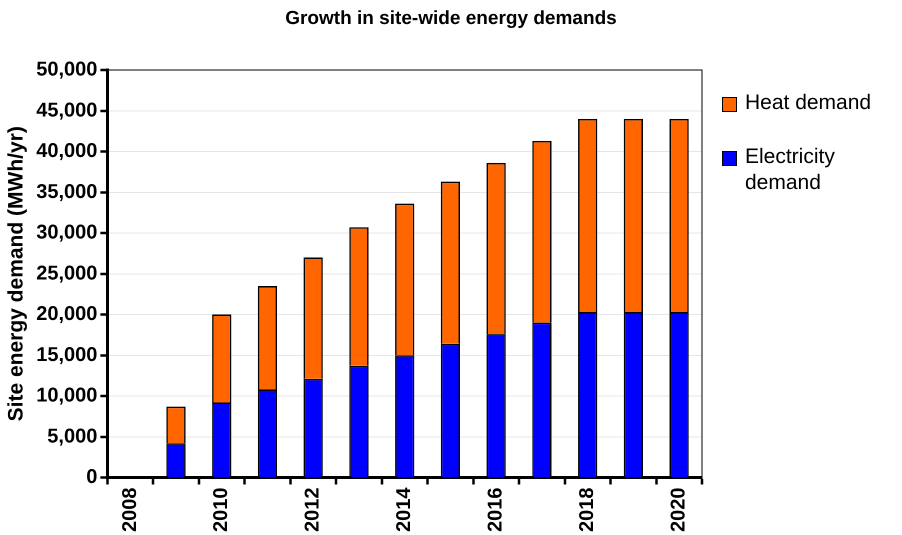 The width and height of the screenshot is (902, 535). Describe the element at coordinates (587, 510) in the screenshot. I see `x-tick-label: 2018` at that location.